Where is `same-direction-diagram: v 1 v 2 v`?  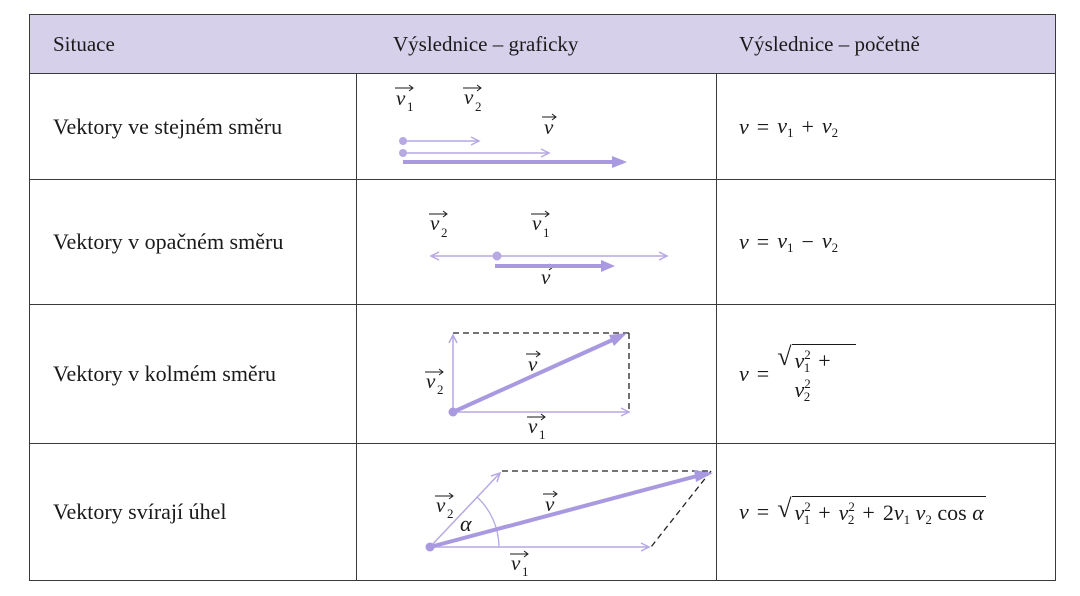
same-direction-diagram: v 1 v 2 v is located at coordinates (536, 127).